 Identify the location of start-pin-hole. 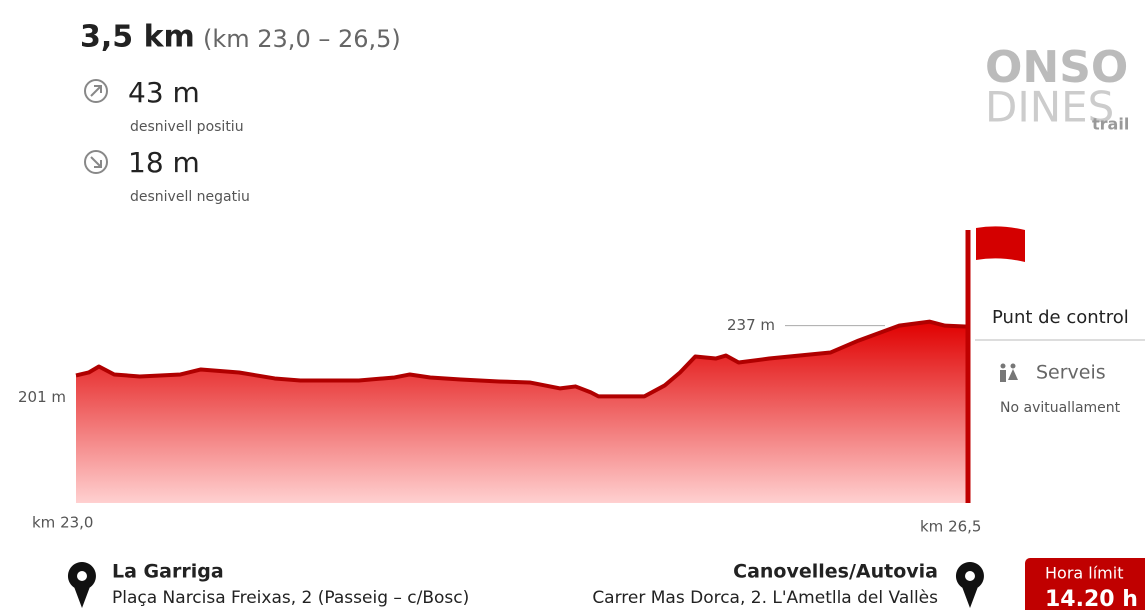
(82, 576).